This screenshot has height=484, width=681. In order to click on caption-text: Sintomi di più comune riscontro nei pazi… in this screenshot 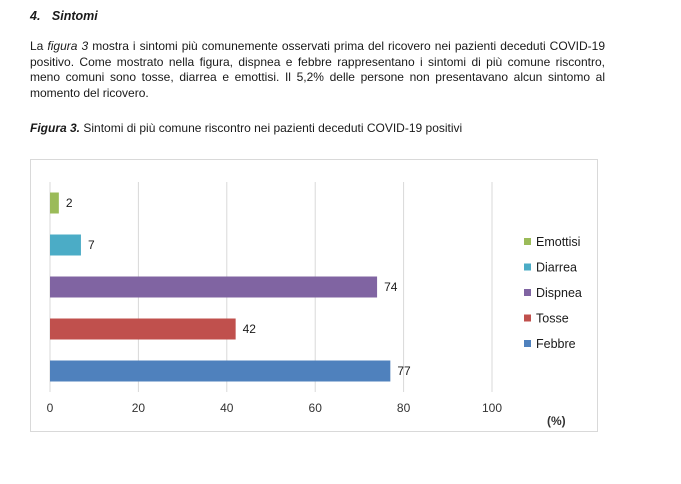, I will do `click(271, 128)`.